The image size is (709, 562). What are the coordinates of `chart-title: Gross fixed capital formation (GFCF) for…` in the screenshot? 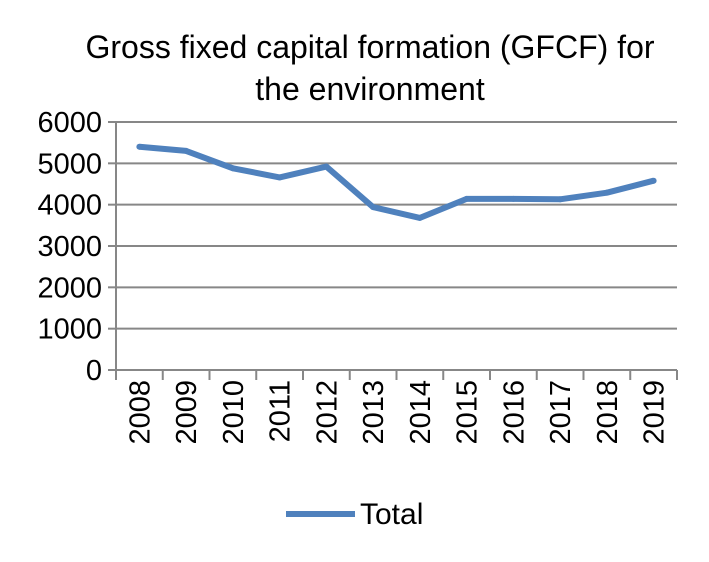 It's located at (370, 68).